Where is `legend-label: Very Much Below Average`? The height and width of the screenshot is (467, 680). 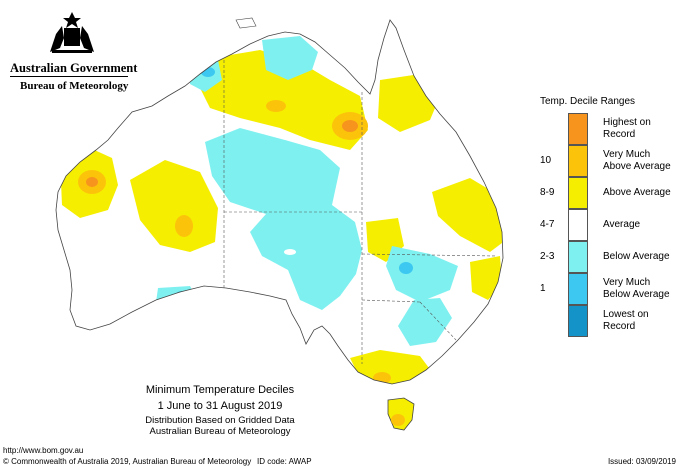 legend-label: Very Much Below Average is located at coordinates (641, 289).